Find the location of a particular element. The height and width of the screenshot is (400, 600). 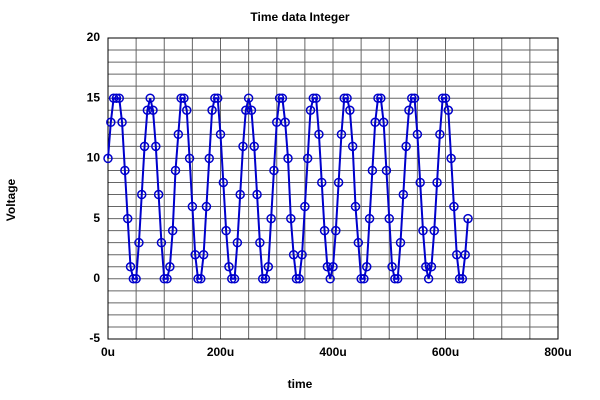

y-tick-label: -5 is located at coordinates (94, 338).